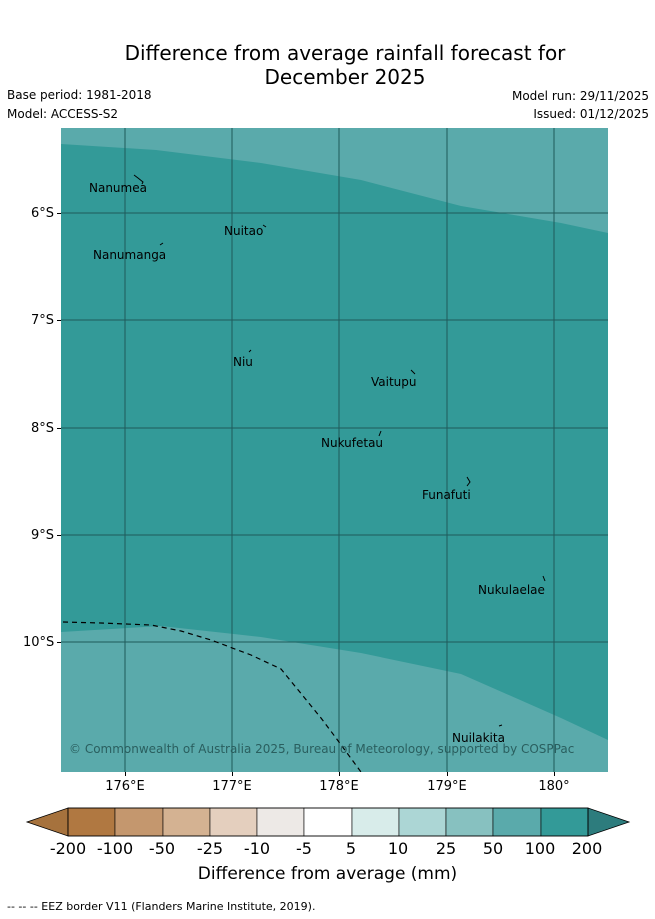  What do you see at coordinates (232, 786) in the screenshot?
I see `lon-label-177e: 177°E` at bounding box center [232, 786].